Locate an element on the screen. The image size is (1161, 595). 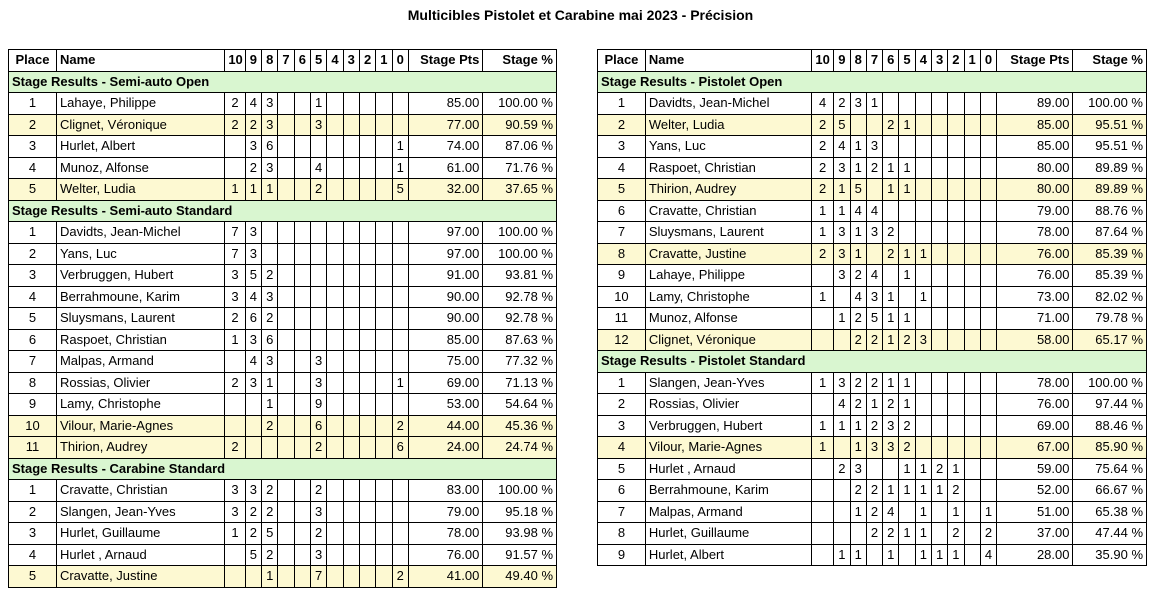
name-cell: Berrahmoune, Karim is located at coordinates (728, 490).